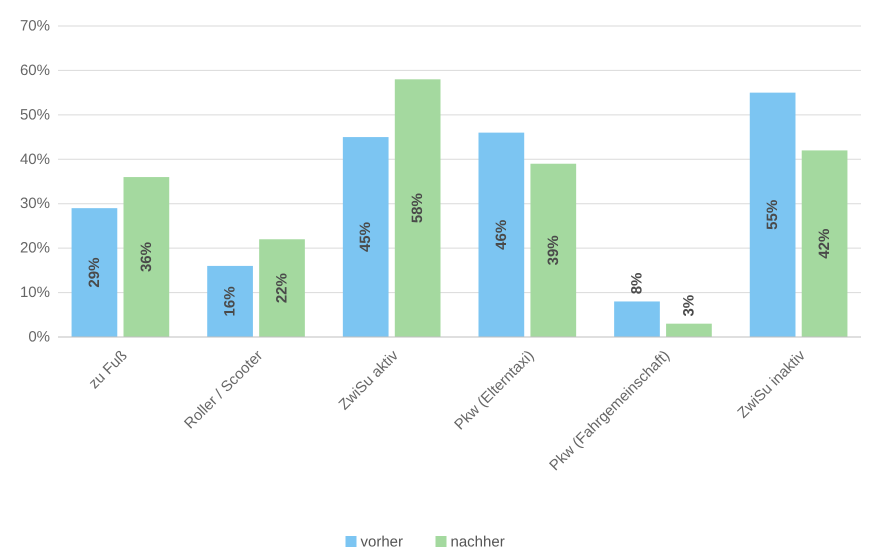 This screenshot has height=554, width=871. I want to click on y-tick-label: 70%, so click(35, 26).